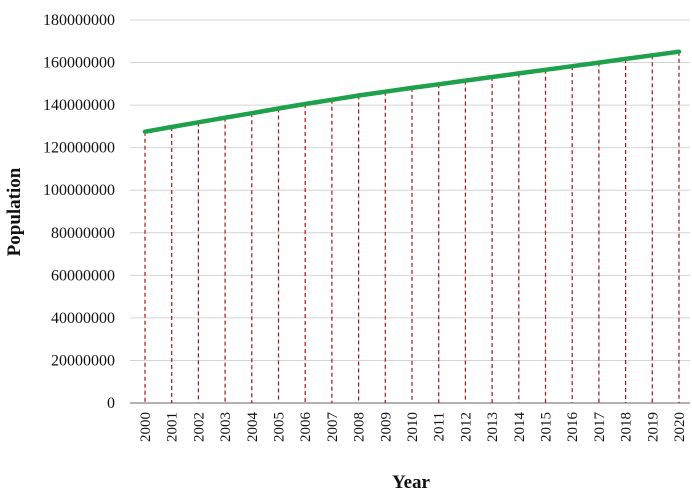  Describe the element at coordinates (14, 211) in the screenshot. I see `y-axis-title: Population` at that location.